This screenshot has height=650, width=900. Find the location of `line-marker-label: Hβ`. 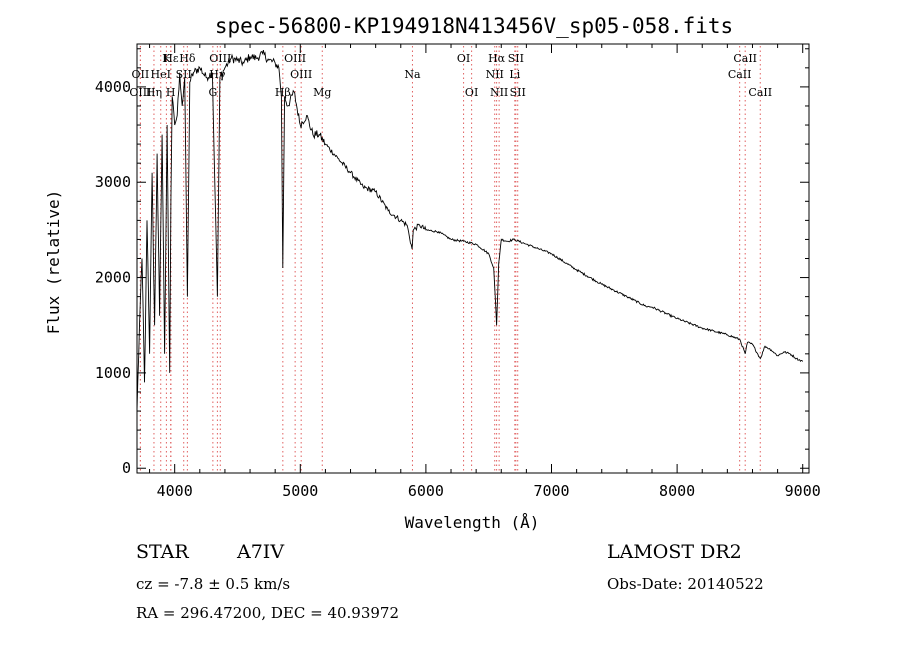

line-marker-label: Hβ is located at coordinates (283, 92).